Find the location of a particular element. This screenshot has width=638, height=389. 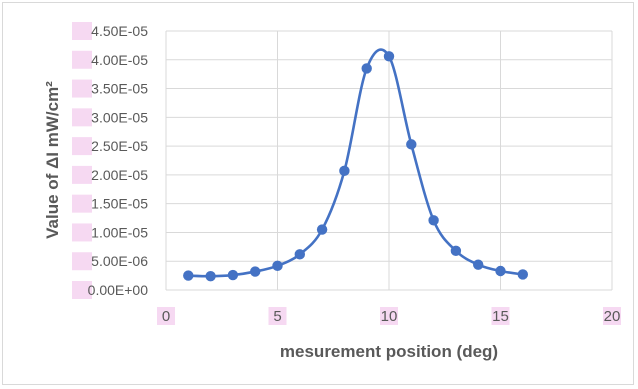

y-tick-label: 2.50E-05 is located at coordinates (119, 146).